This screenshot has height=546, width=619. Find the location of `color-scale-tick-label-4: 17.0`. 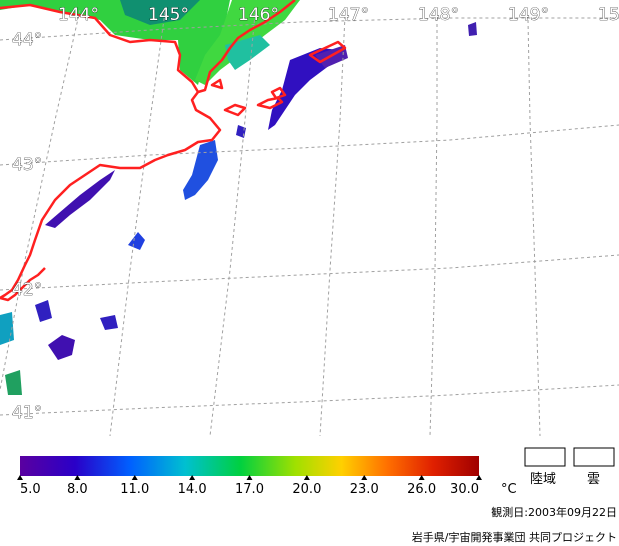

color-scale-tick-label-4: 17.0 is located at coordinates (249, 489).